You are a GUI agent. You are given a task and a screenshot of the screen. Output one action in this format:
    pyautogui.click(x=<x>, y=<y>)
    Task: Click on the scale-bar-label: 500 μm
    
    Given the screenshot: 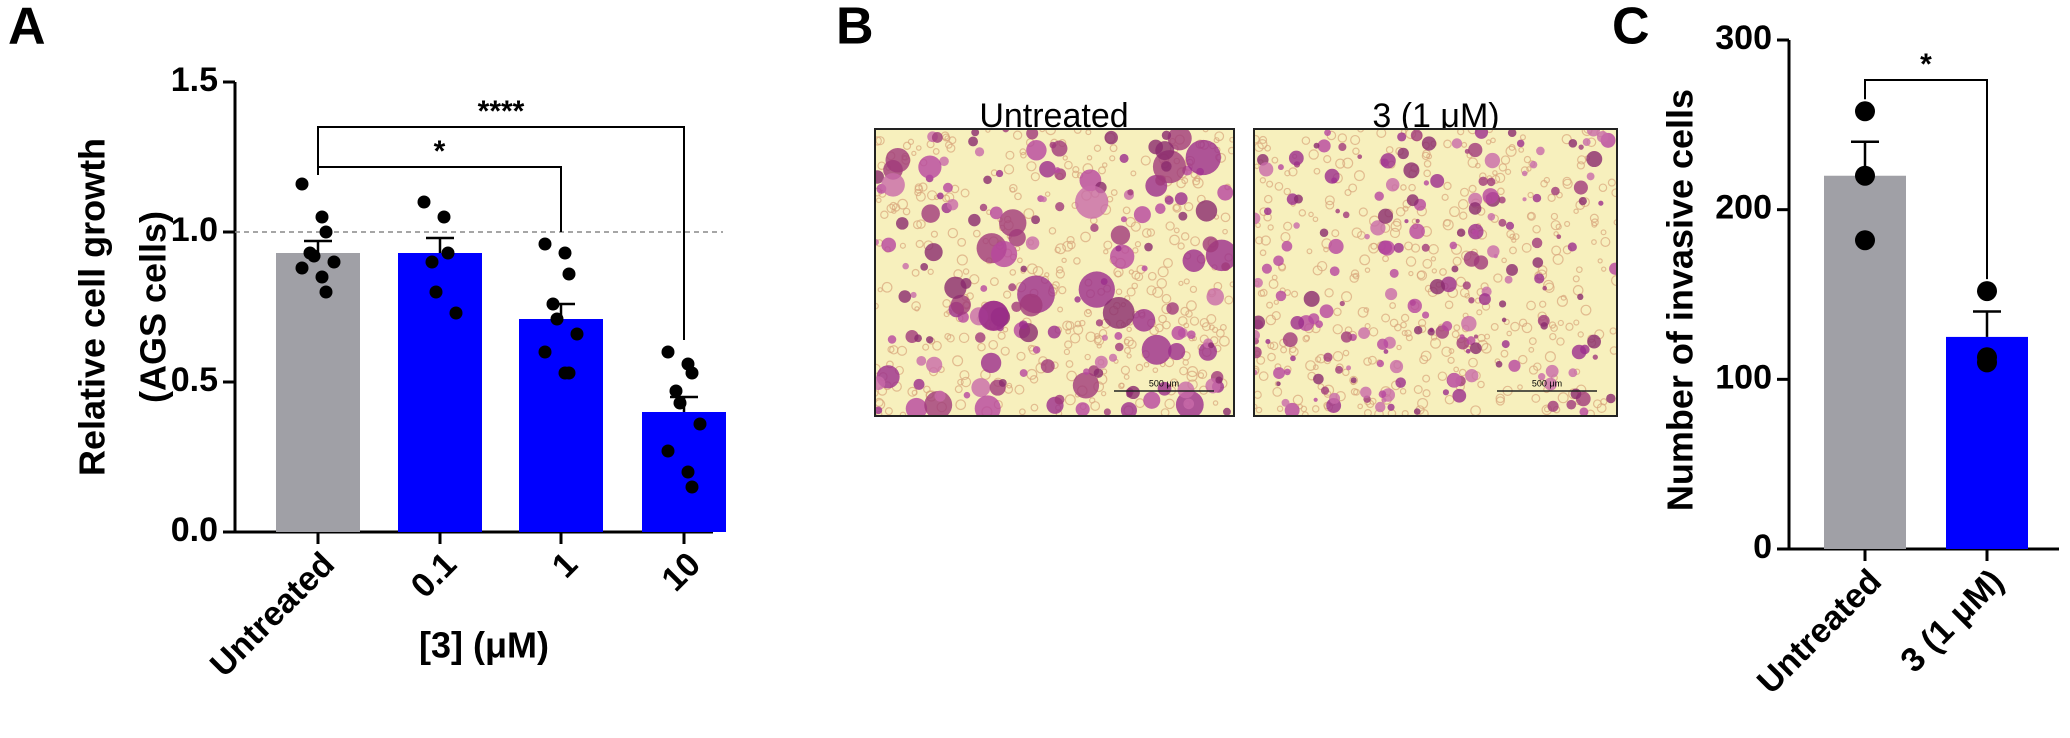 What is the action you would take?
    pyautogui.click(x=1547, y=383)
    